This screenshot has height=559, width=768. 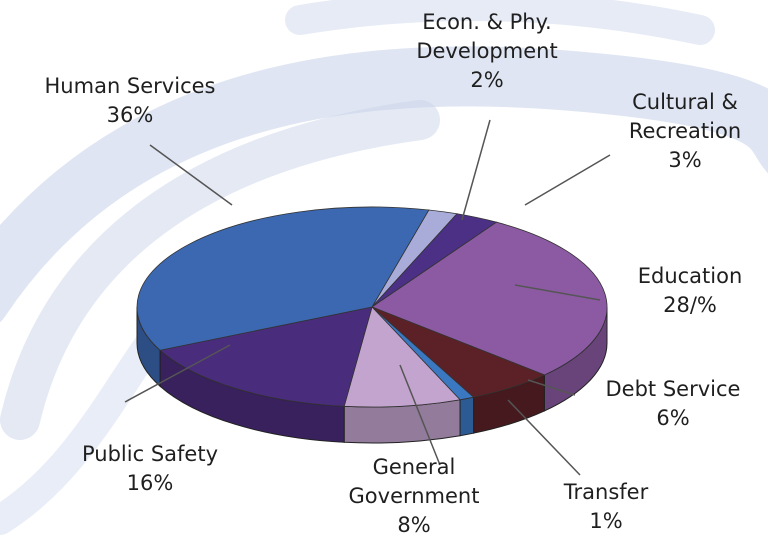 What do you see at coordinates (150, 454) in the screenshot?
I see `category-name: Public Safety` at bounding box center [150, 454].